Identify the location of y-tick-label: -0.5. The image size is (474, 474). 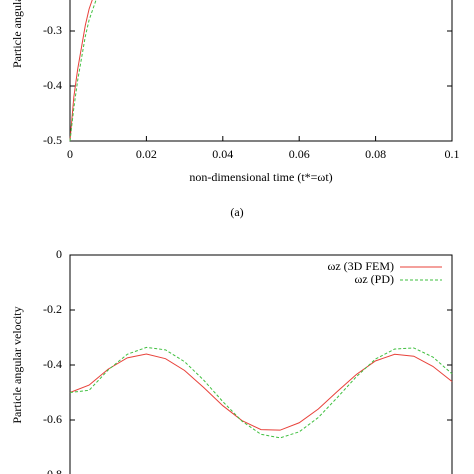
(52, 140).